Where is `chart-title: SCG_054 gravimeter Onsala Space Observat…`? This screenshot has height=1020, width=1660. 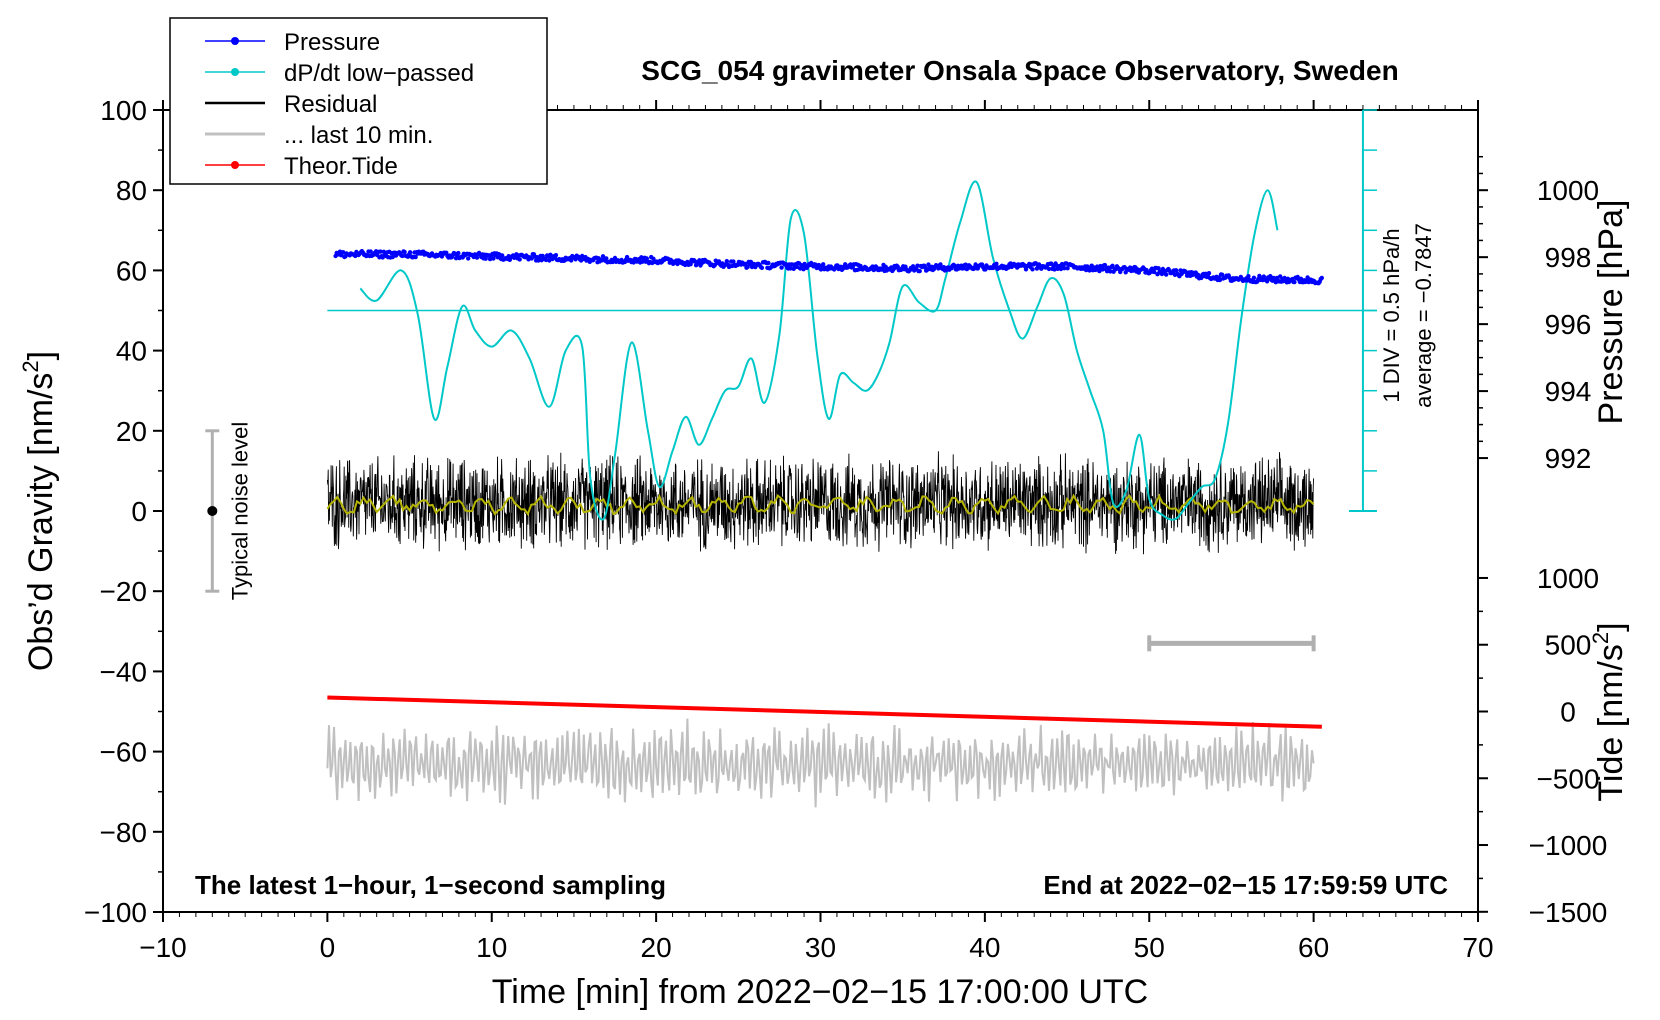 chart-title: SCG_054 gravimeter Onsala Space Observat… is located at coordinates (1019, 70).